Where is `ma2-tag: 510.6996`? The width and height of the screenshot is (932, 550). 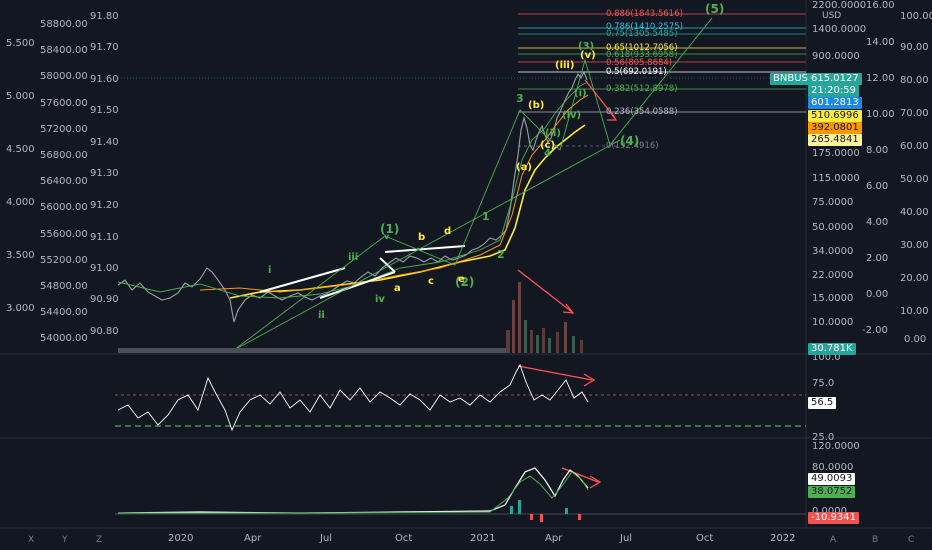 ma2-tag: 510.6996 is located at coordinates (835, 116).